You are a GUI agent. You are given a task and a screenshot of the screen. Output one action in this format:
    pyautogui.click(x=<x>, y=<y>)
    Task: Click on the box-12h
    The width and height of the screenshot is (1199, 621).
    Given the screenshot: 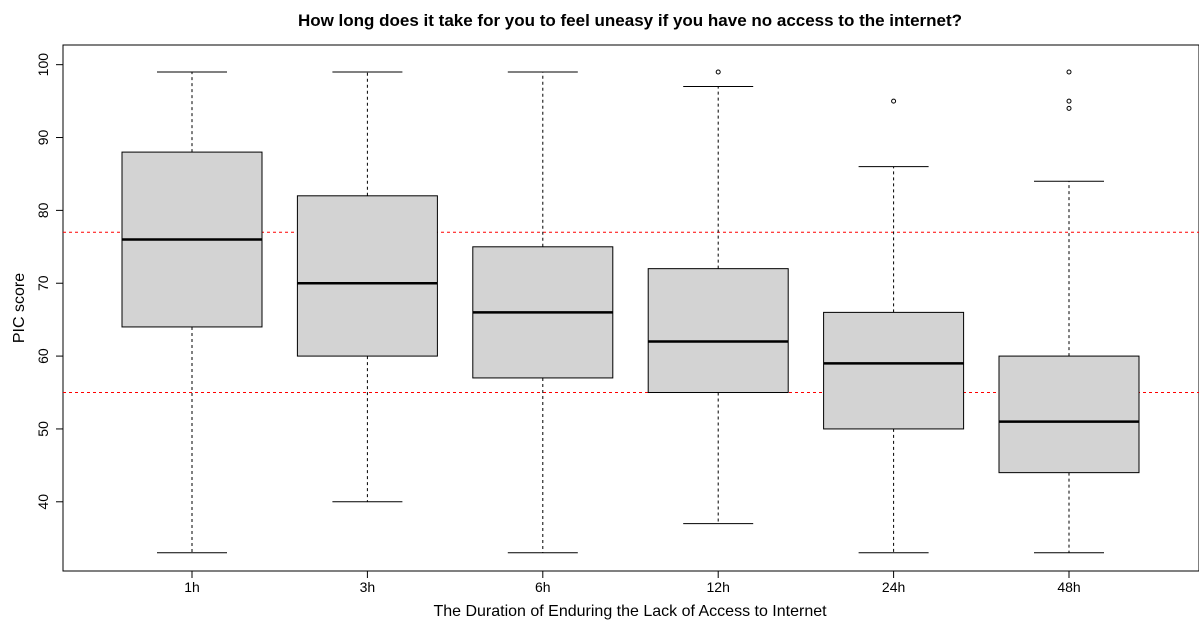 What is the action you would take?
    pyautogui.click(x=718, y=297)
    